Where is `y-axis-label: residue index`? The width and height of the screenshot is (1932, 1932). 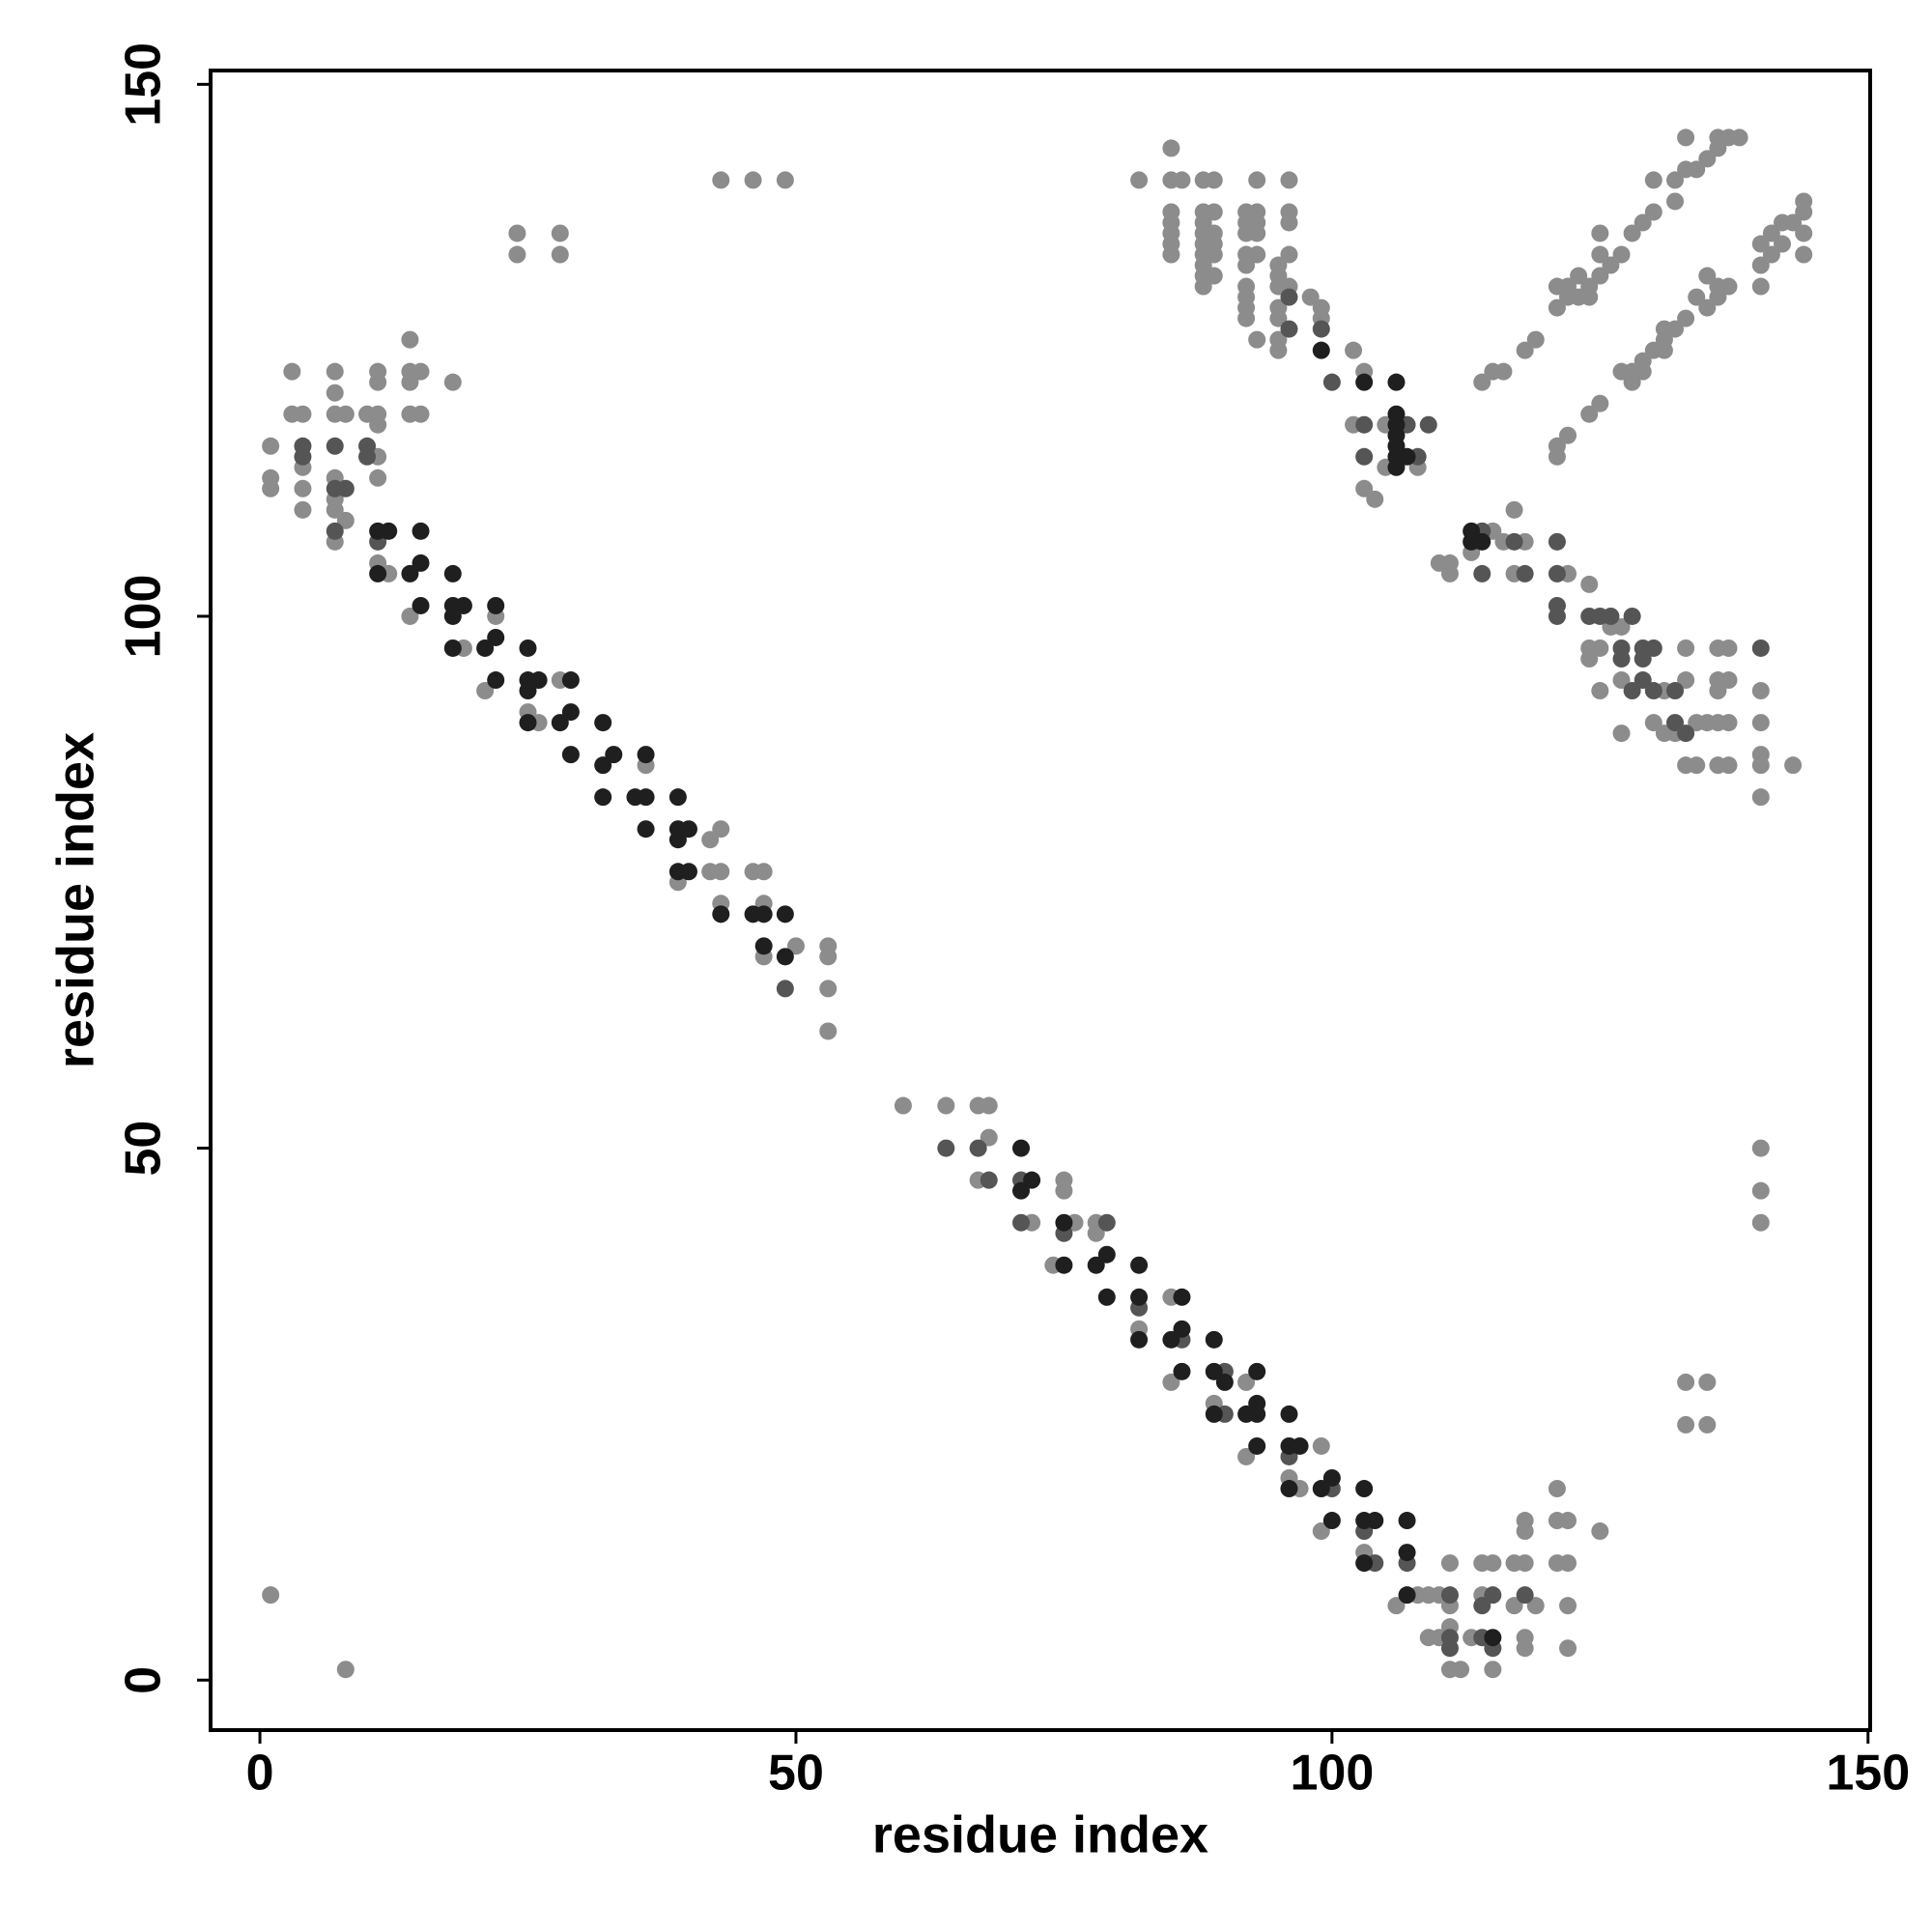 y-axis-label: residue index is located at coordinates (75, 900).